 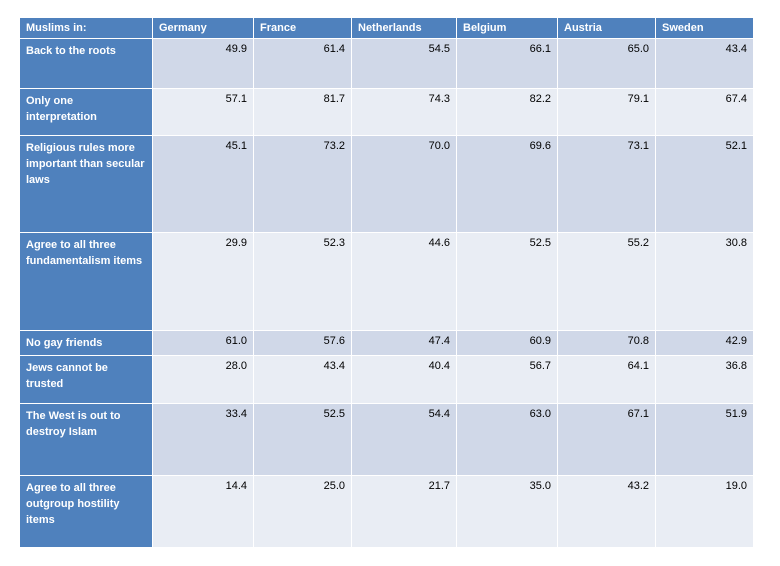 What do you see at coordinates (704, 511) in the screenshot?
I see `value-cell: 19.0` at bounding box center [704, 511].